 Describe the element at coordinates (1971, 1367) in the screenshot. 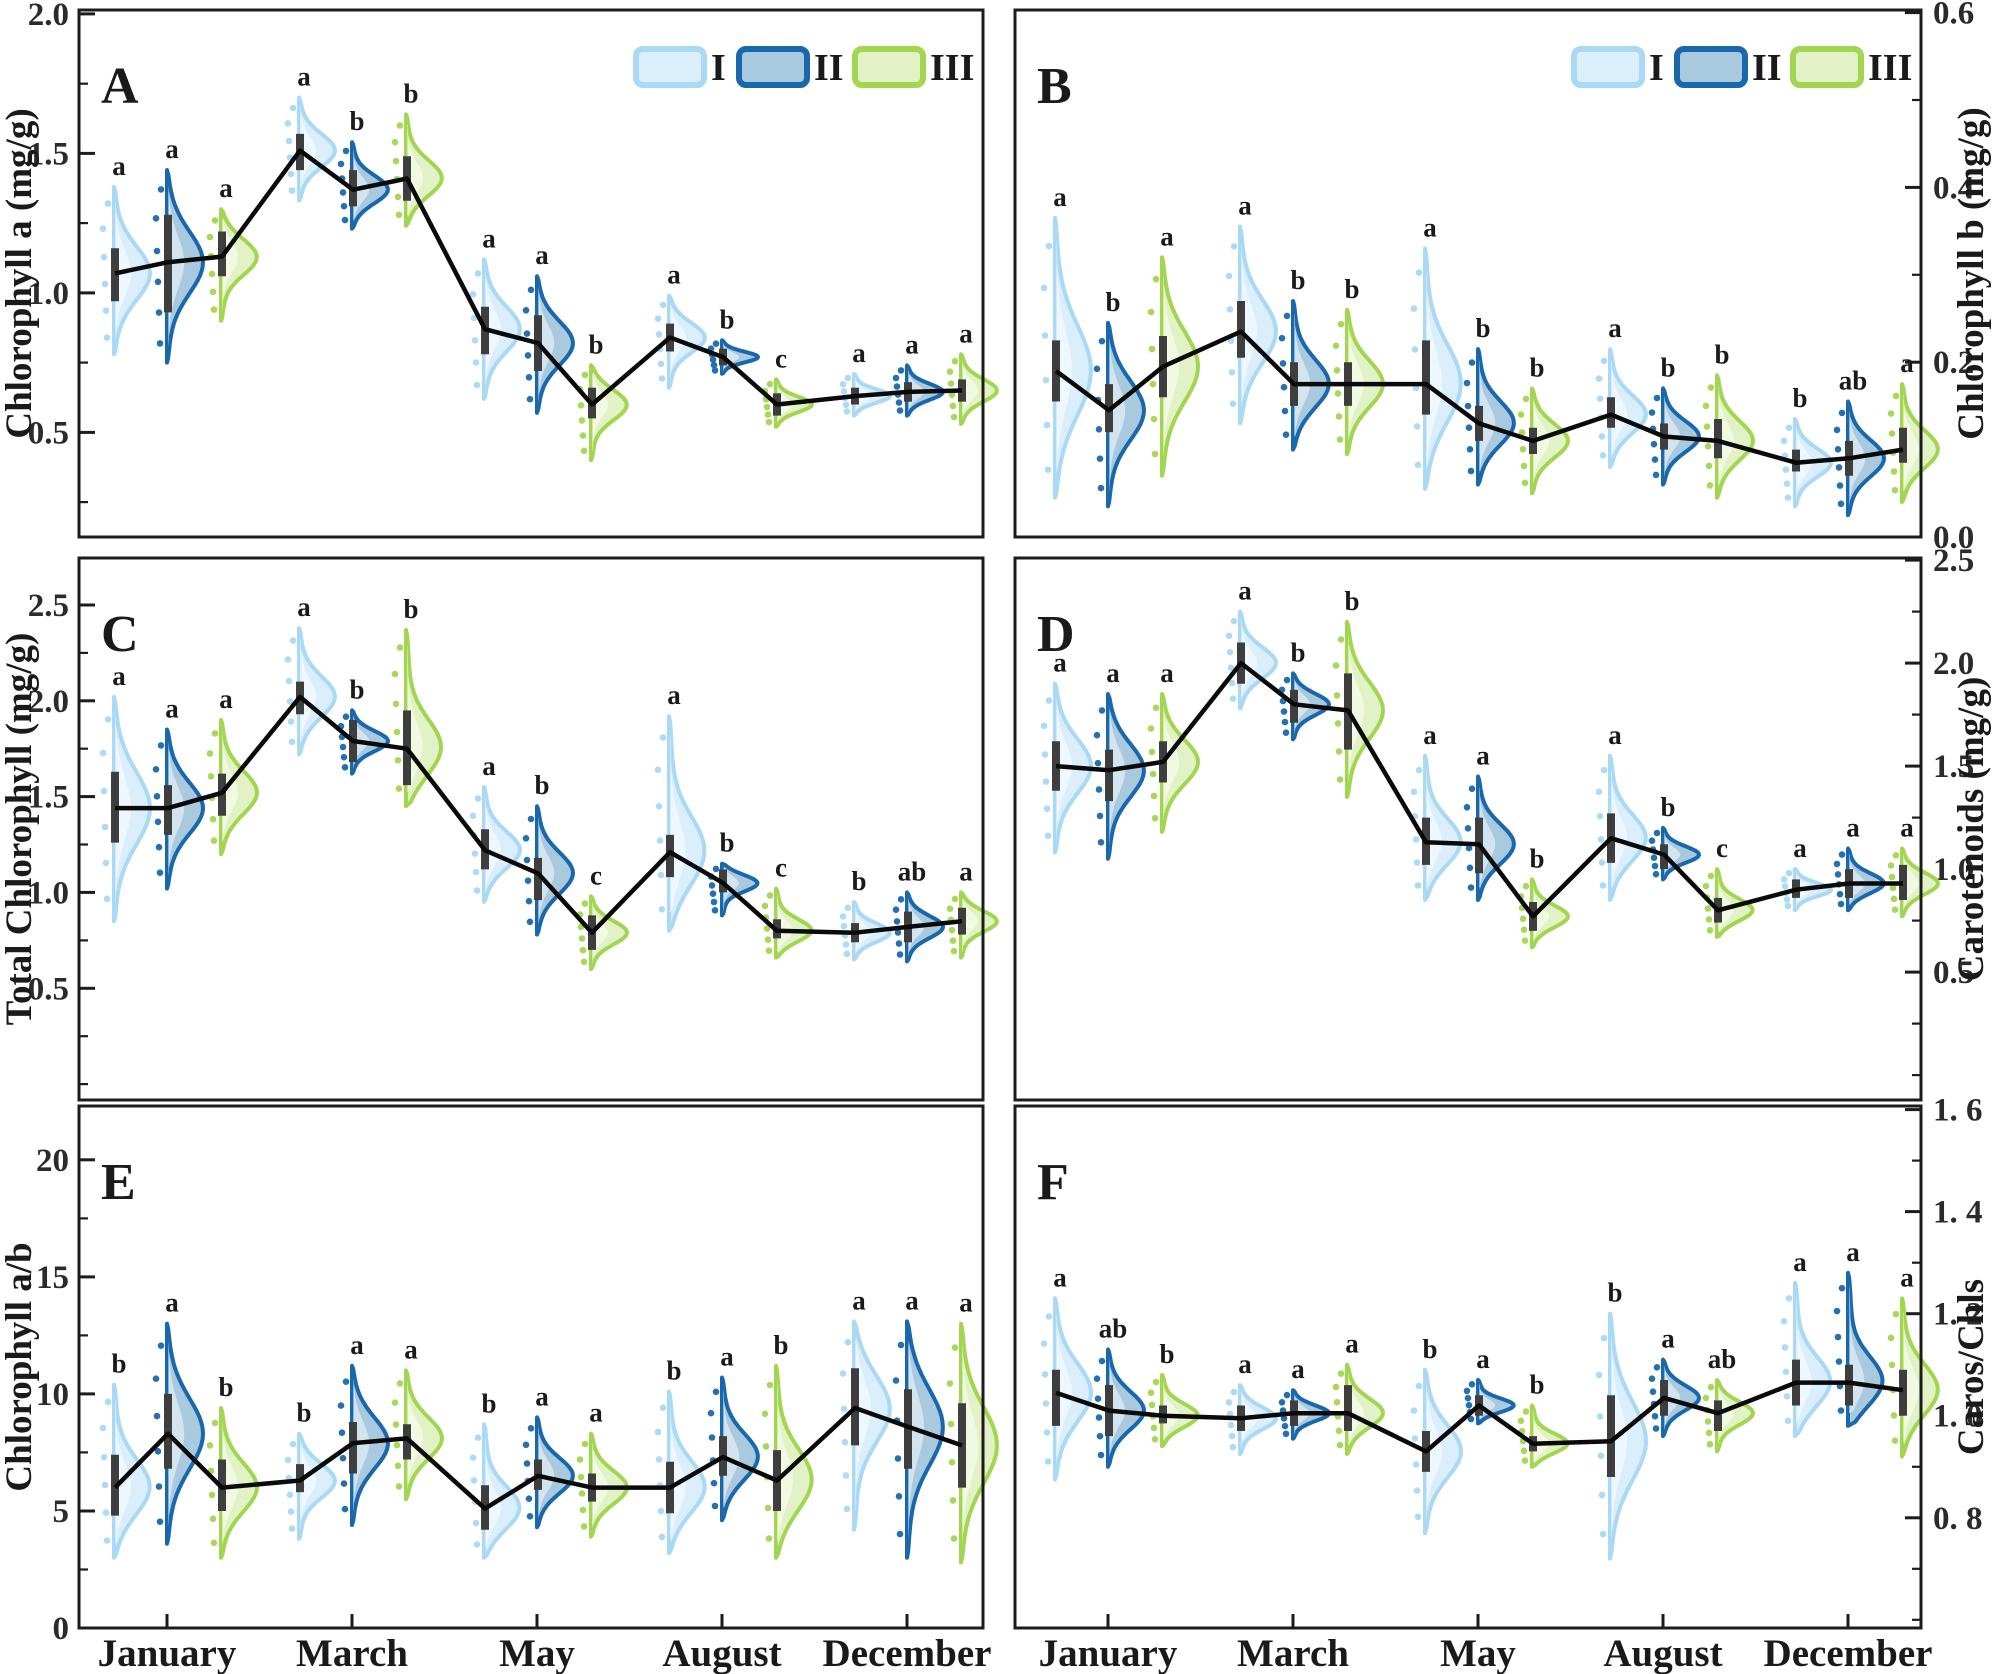

I see `y-axis-label-F: Caros/Chls` at that location.